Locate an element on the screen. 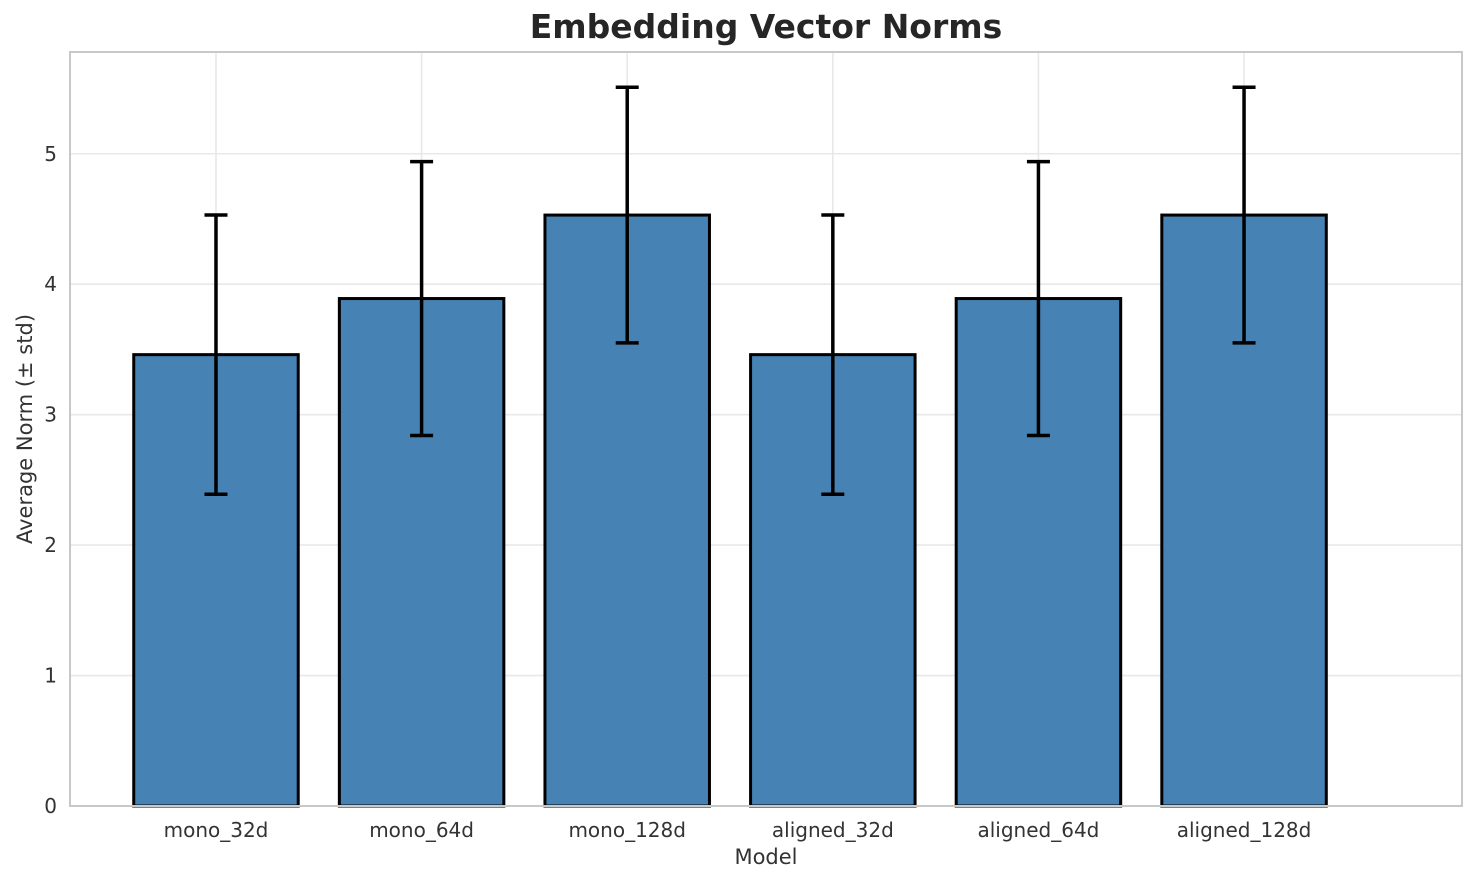 The height and width of the screenshot is (885, 1483). y-tick-label: 5 is located at coordinates (50, 154).